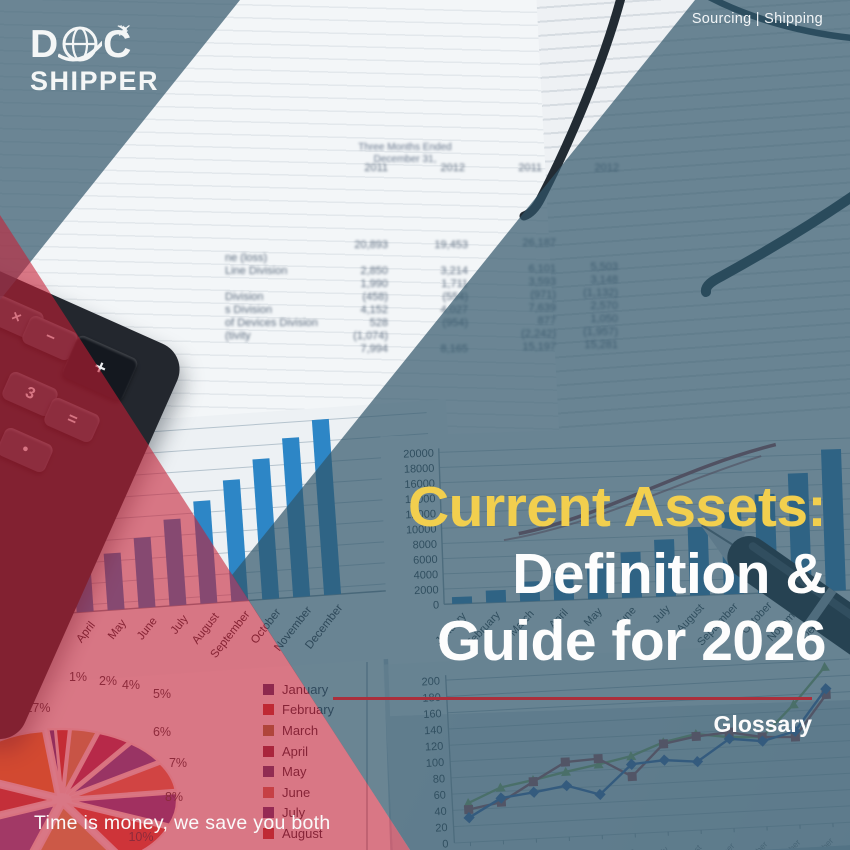 This screenshot has width=850, height=850. Describe the element at coordinates (182, 823) in the screenshot. I see `tagline: Time is money, we save you both` at that location.